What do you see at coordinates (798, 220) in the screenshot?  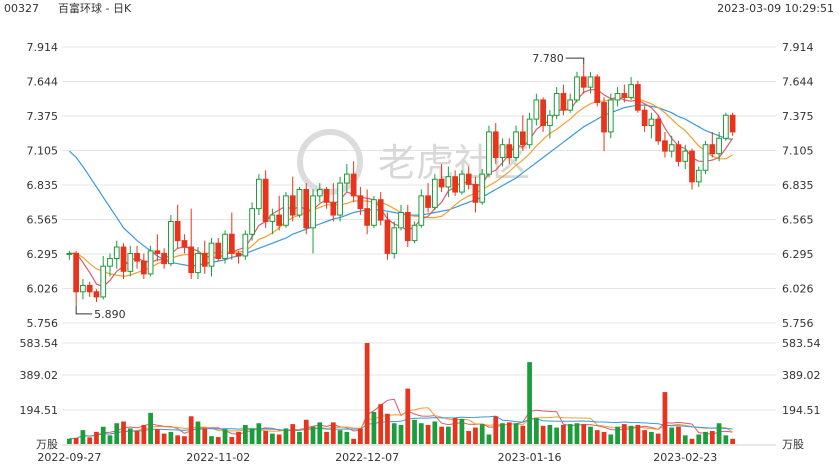 I see `price-tick-label: 6.565` at bounding box center [798, 220].